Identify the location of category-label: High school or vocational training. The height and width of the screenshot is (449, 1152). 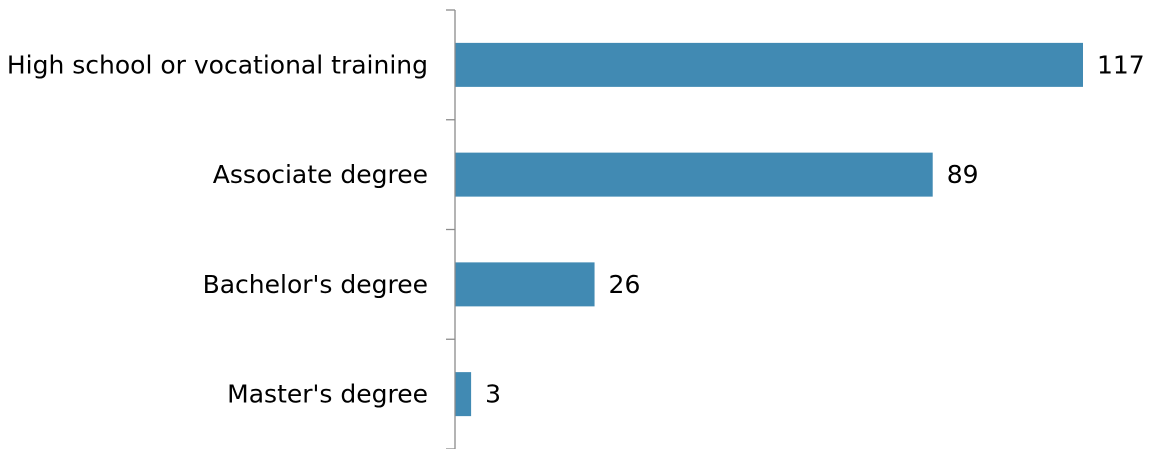
(217, 64).